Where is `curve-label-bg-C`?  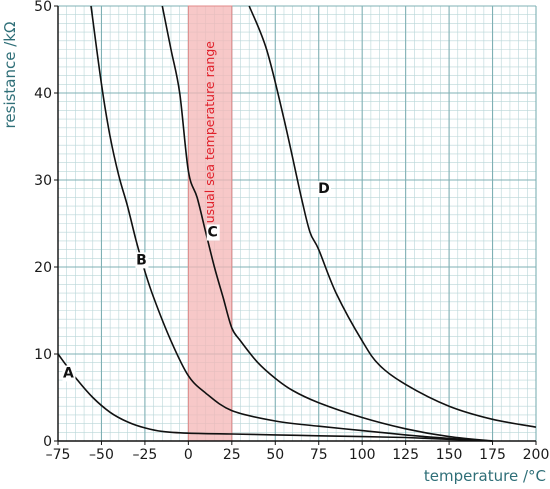 curve-label-bg-C is located at coordinates (213, 232).